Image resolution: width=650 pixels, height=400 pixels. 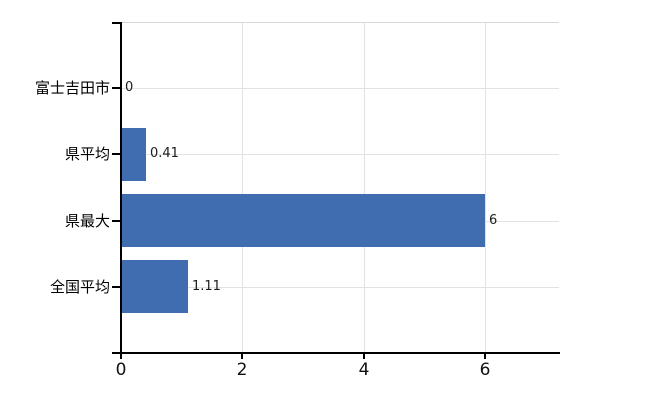 What do you see at coordinates (242, 370) in the screenshot?
I see `x-tick-label: 2` at bounding box center [242, 370].